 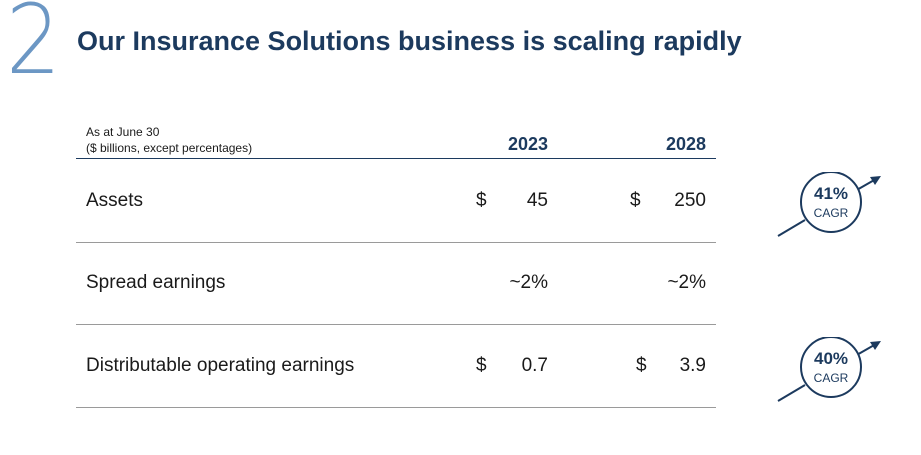 What do you see at coordinates (692, 365) in the screenshot?
I see `value-2028: 3.9` at bounding box center [692, 365].